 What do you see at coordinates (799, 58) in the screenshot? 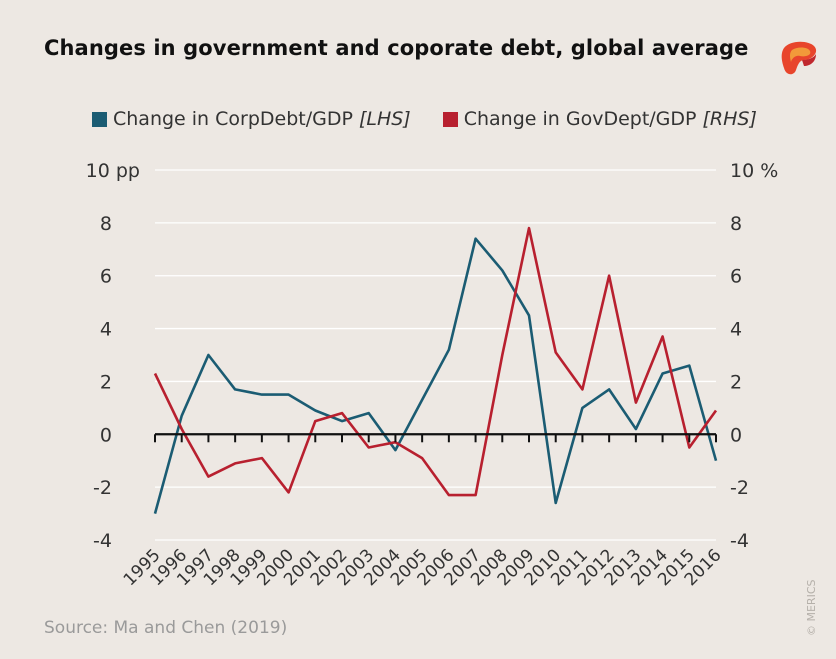
I see `merics-logo-icon` at bounding box center [799, 58].